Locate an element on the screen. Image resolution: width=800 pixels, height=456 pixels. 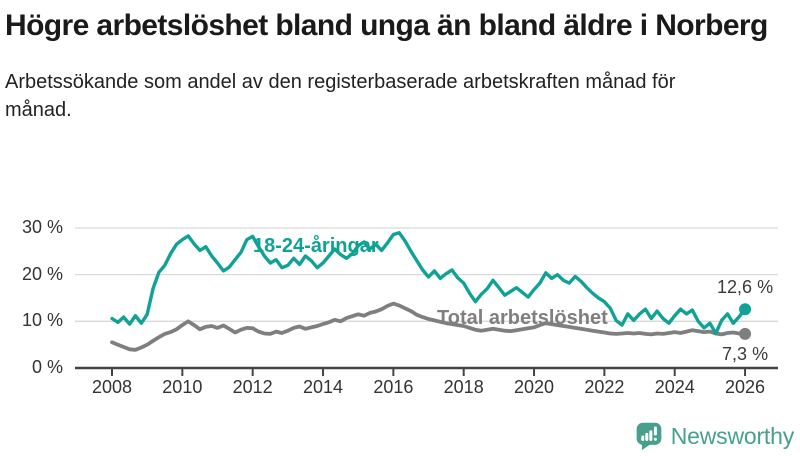
series-label-youth: 18-24-åringar is located at coordinates (316, 246).